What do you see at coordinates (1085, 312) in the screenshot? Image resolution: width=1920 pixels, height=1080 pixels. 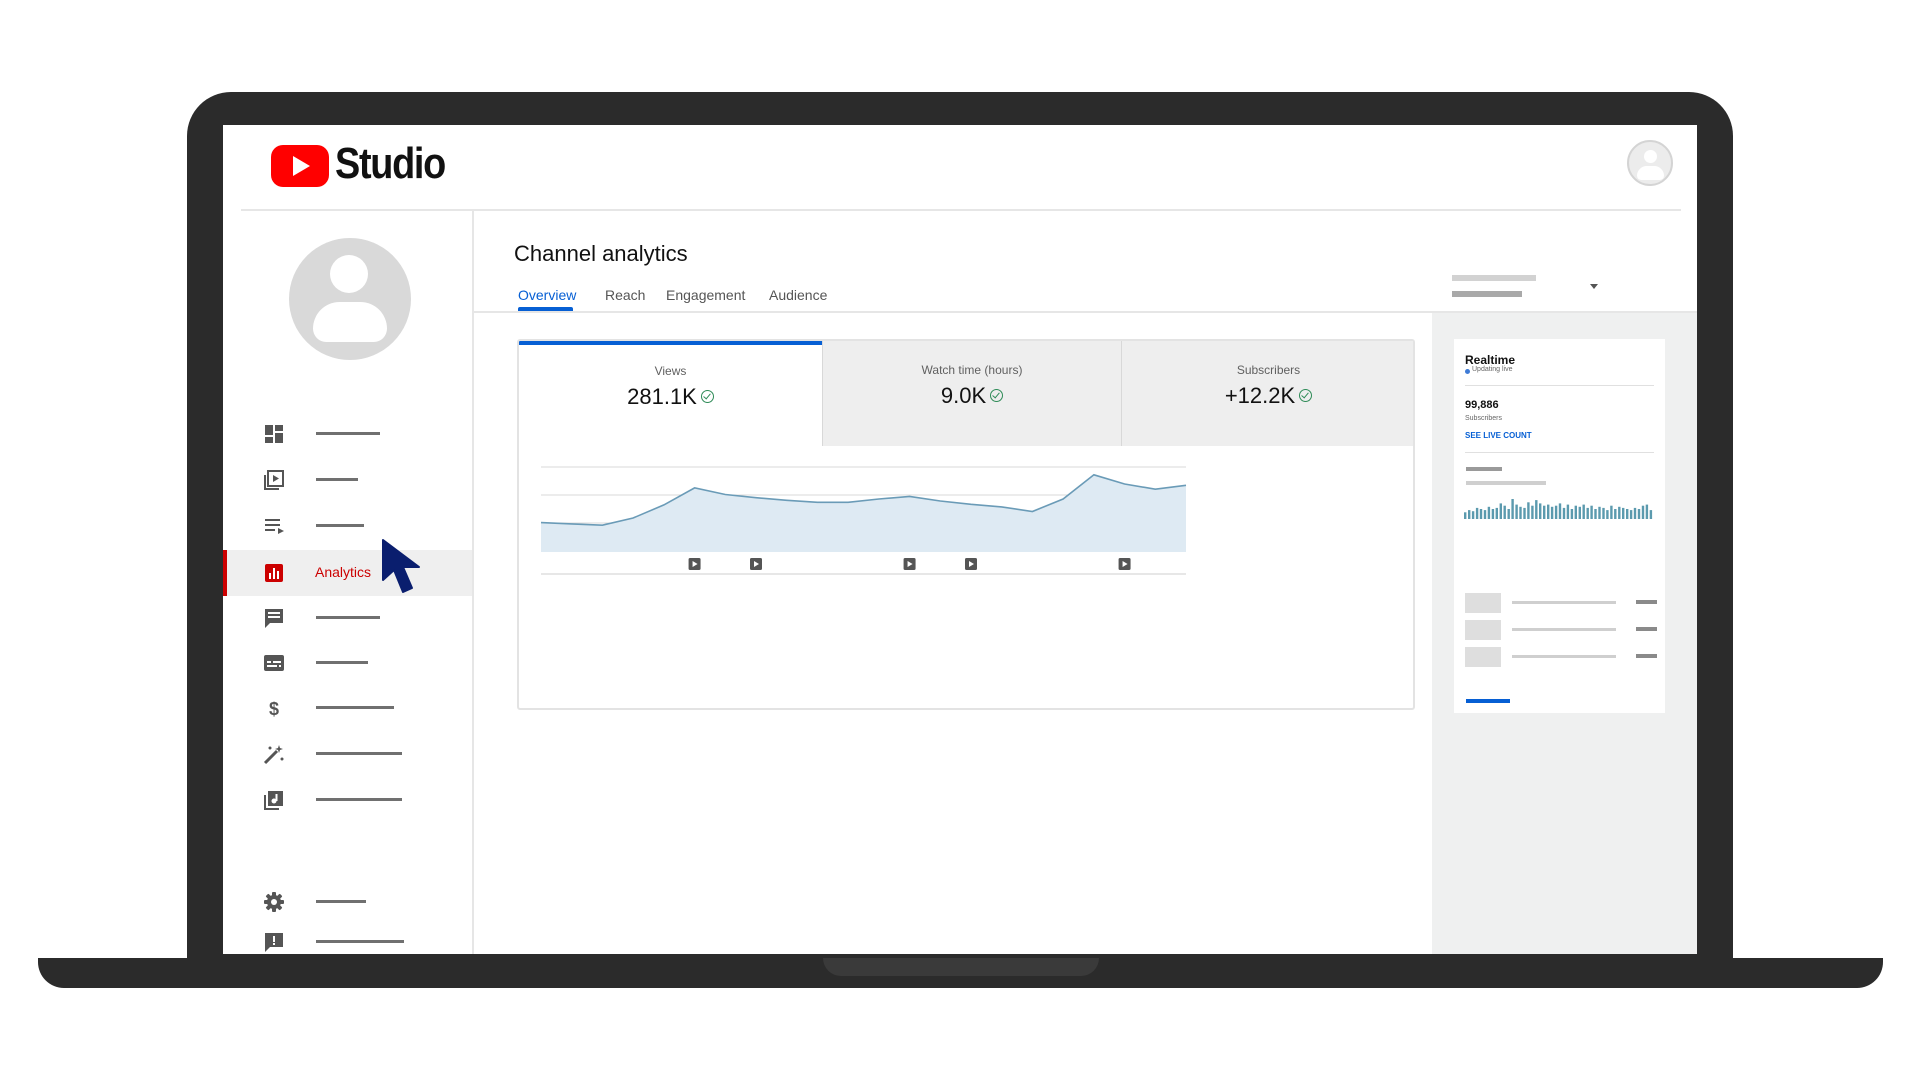 I see `tabs-divider` at bounding box center [1085, 312].